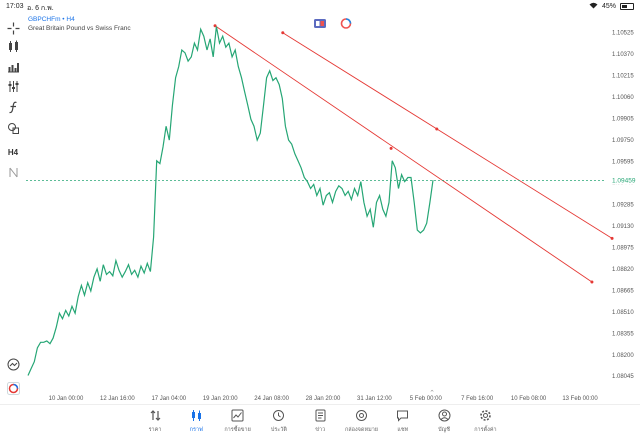 The height and width of the screenshot is (447, 640). Describe the element at coordinates (237, 430) in the screenshot. I see `tab-label: การซื้อขาย` at that location.